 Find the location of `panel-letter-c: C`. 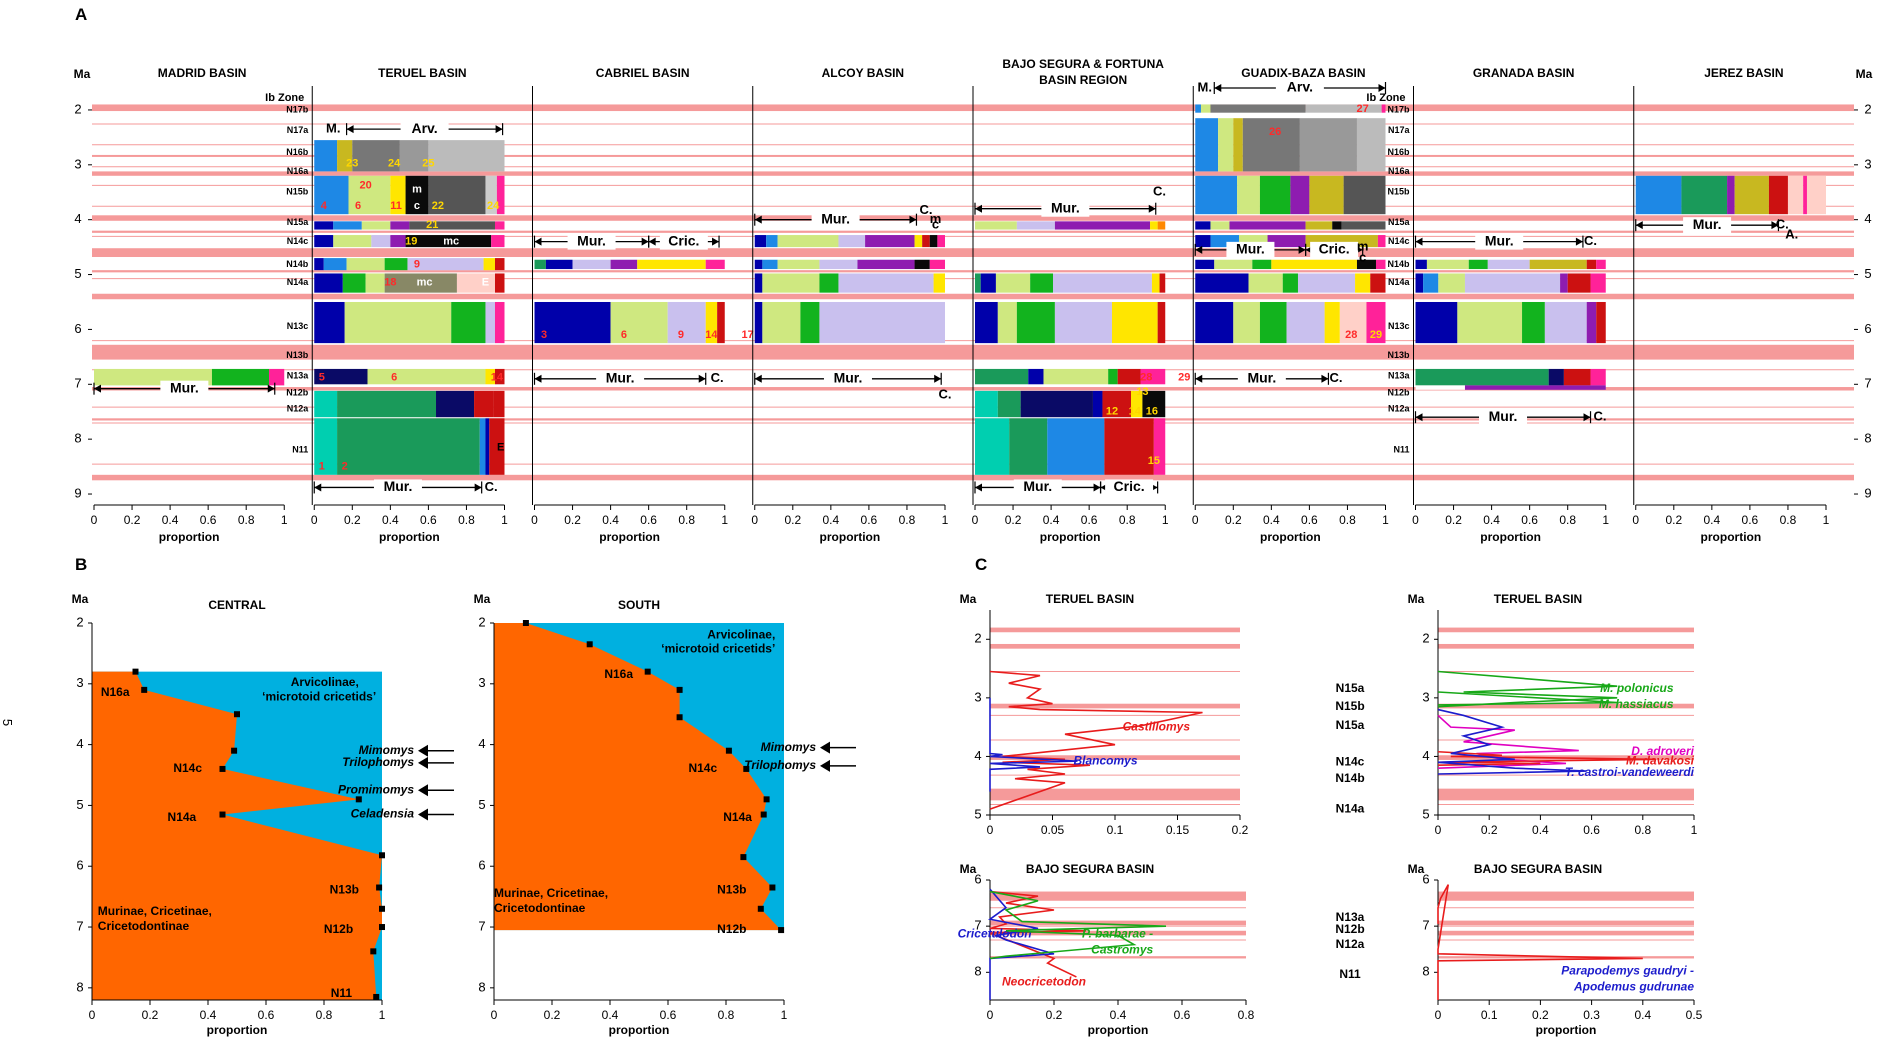

panel-letter-c: C is located at coordinates (981, 564).